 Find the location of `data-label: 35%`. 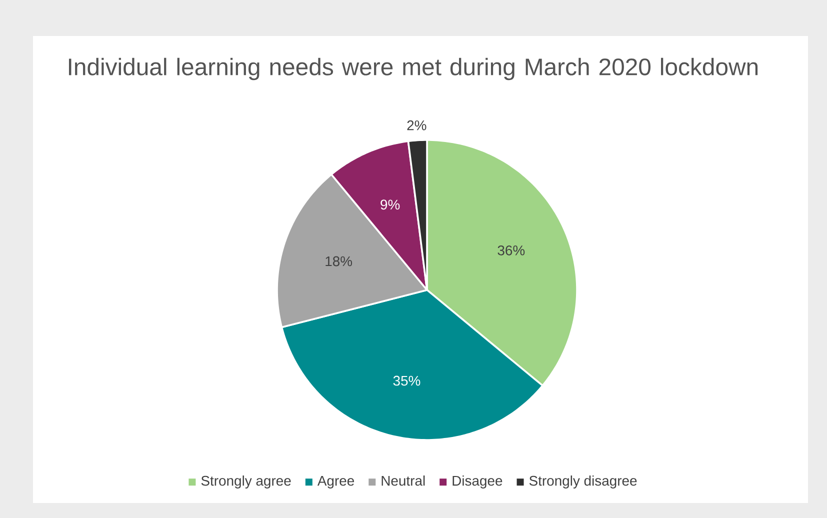

data-label: 35% is located at coordinates (406, 381).